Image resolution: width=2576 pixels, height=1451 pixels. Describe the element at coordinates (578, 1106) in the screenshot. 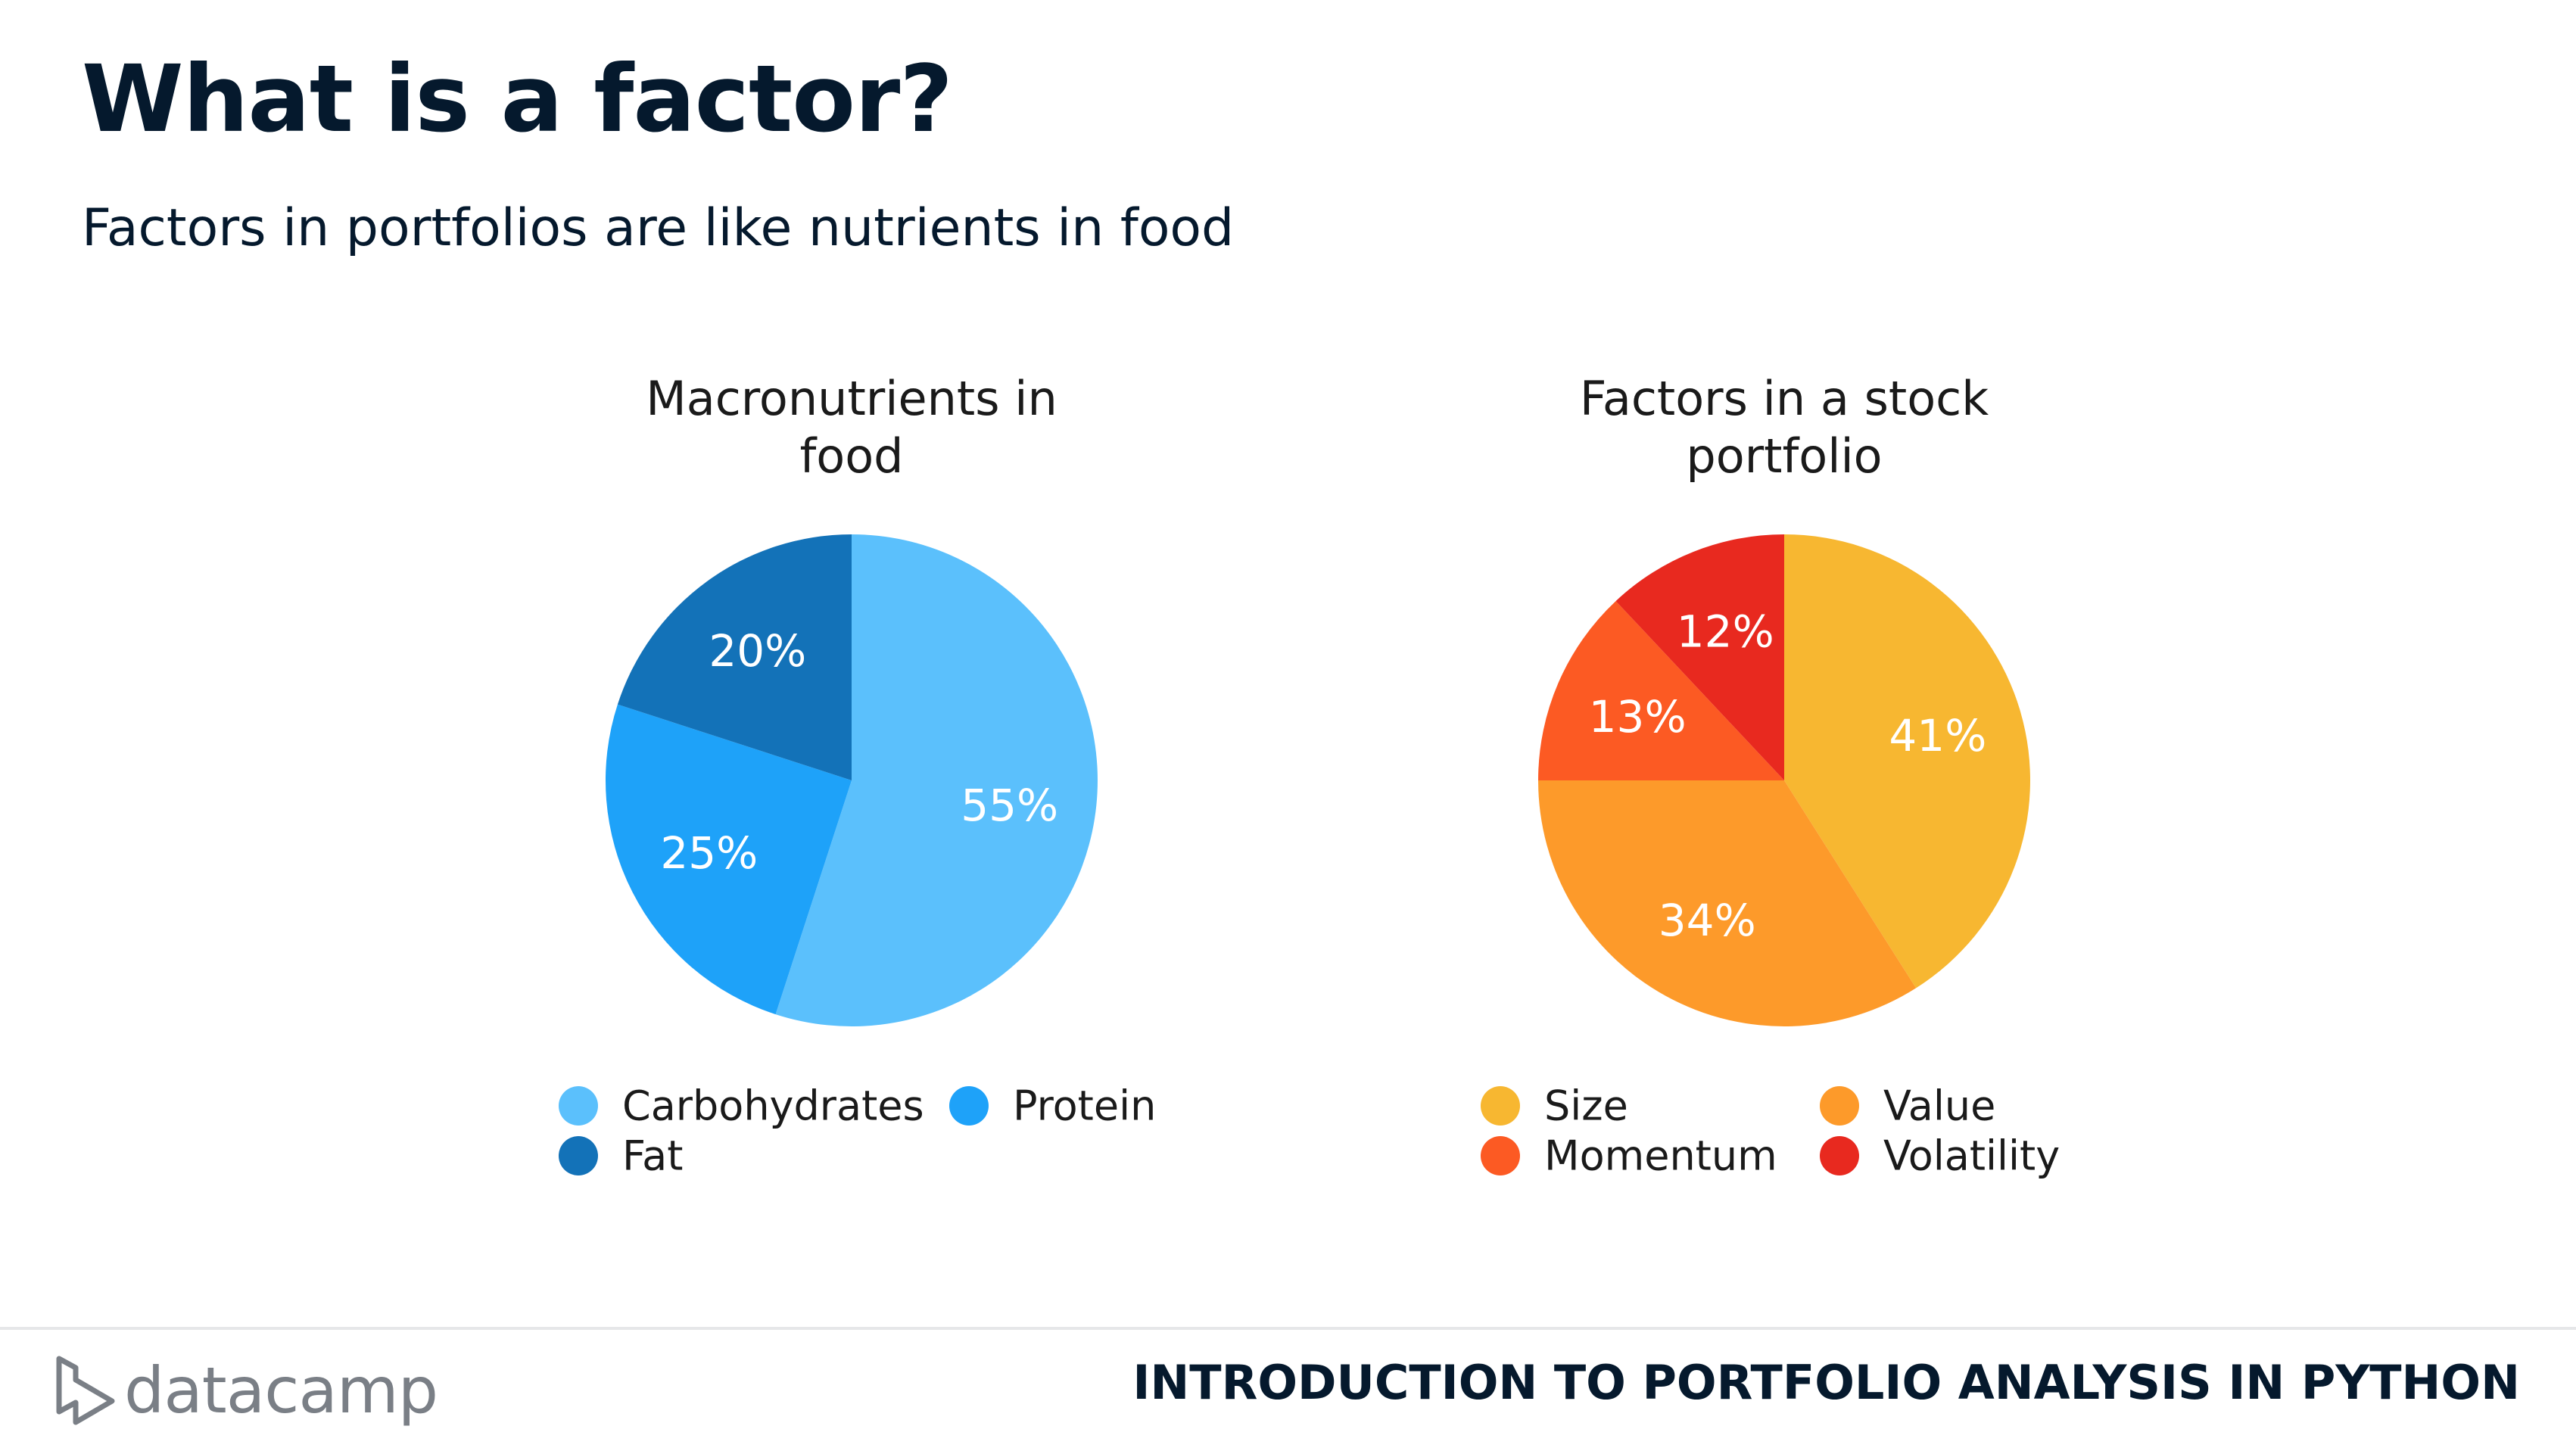

I see `legend-swatch-carbohydrates` at that location.